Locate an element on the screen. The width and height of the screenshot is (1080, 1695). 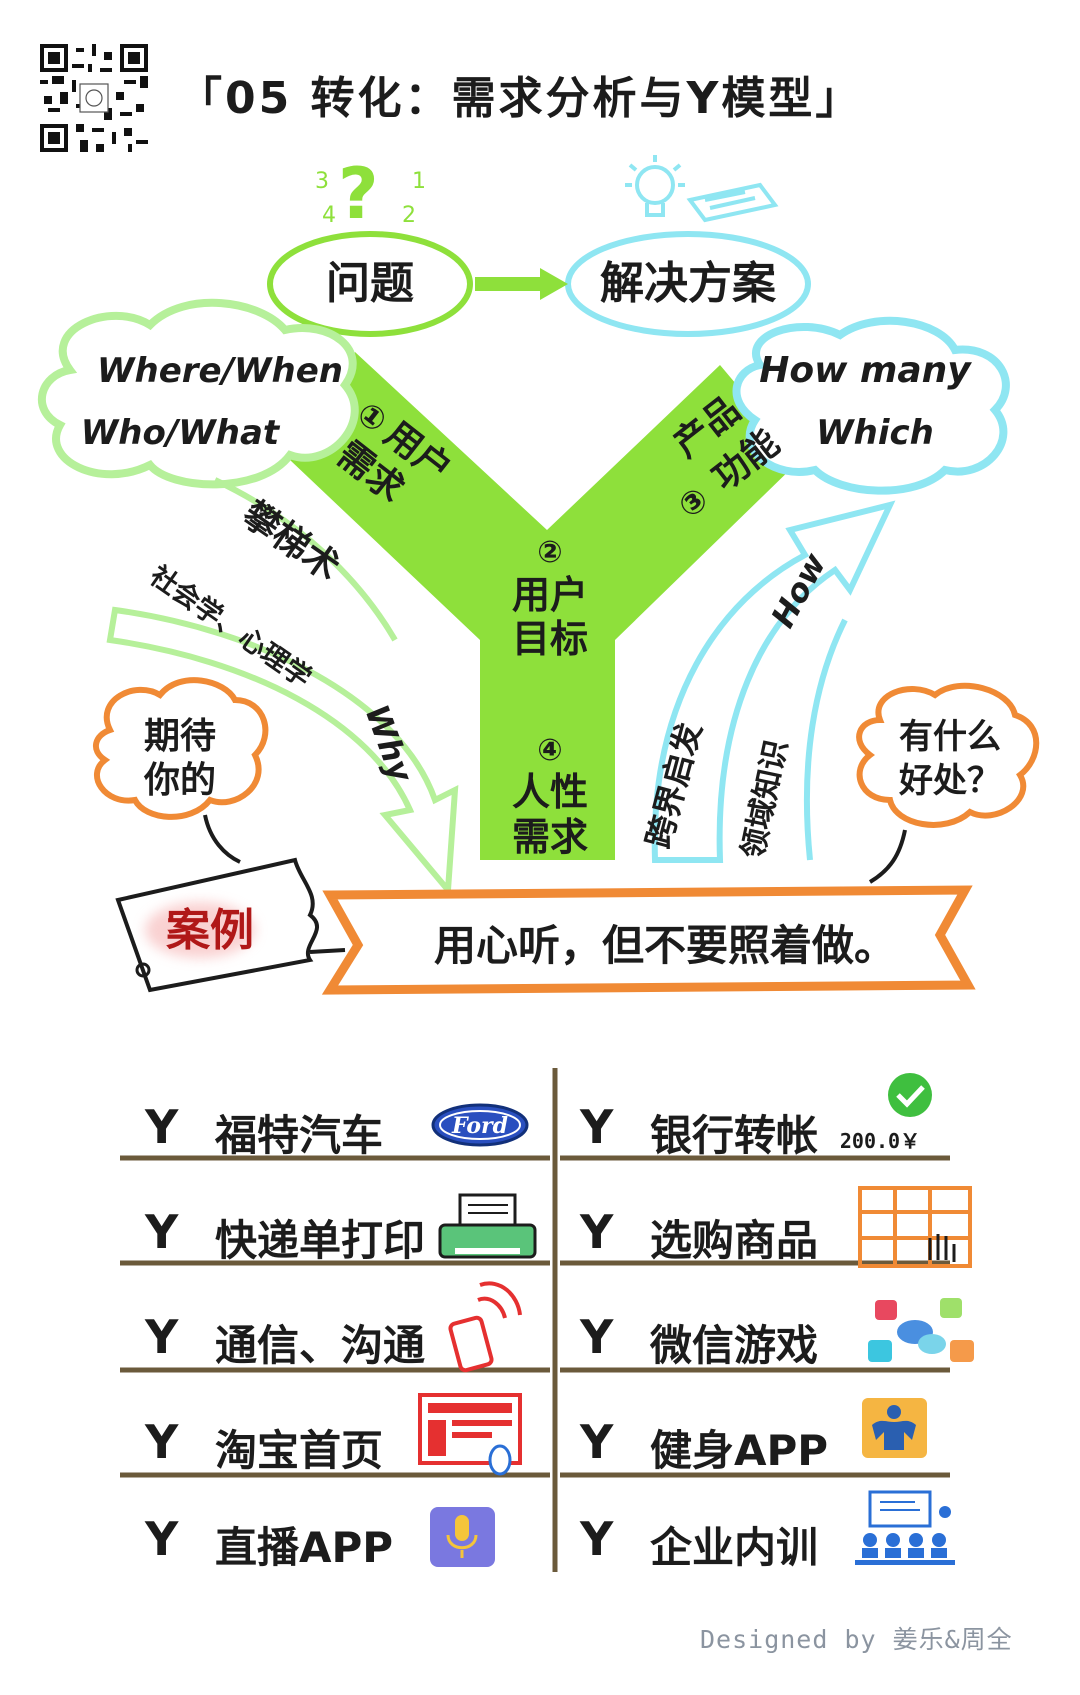
page-title: 「05 转化：需求分析与Y模型」 is located at coordinates (520, 98).